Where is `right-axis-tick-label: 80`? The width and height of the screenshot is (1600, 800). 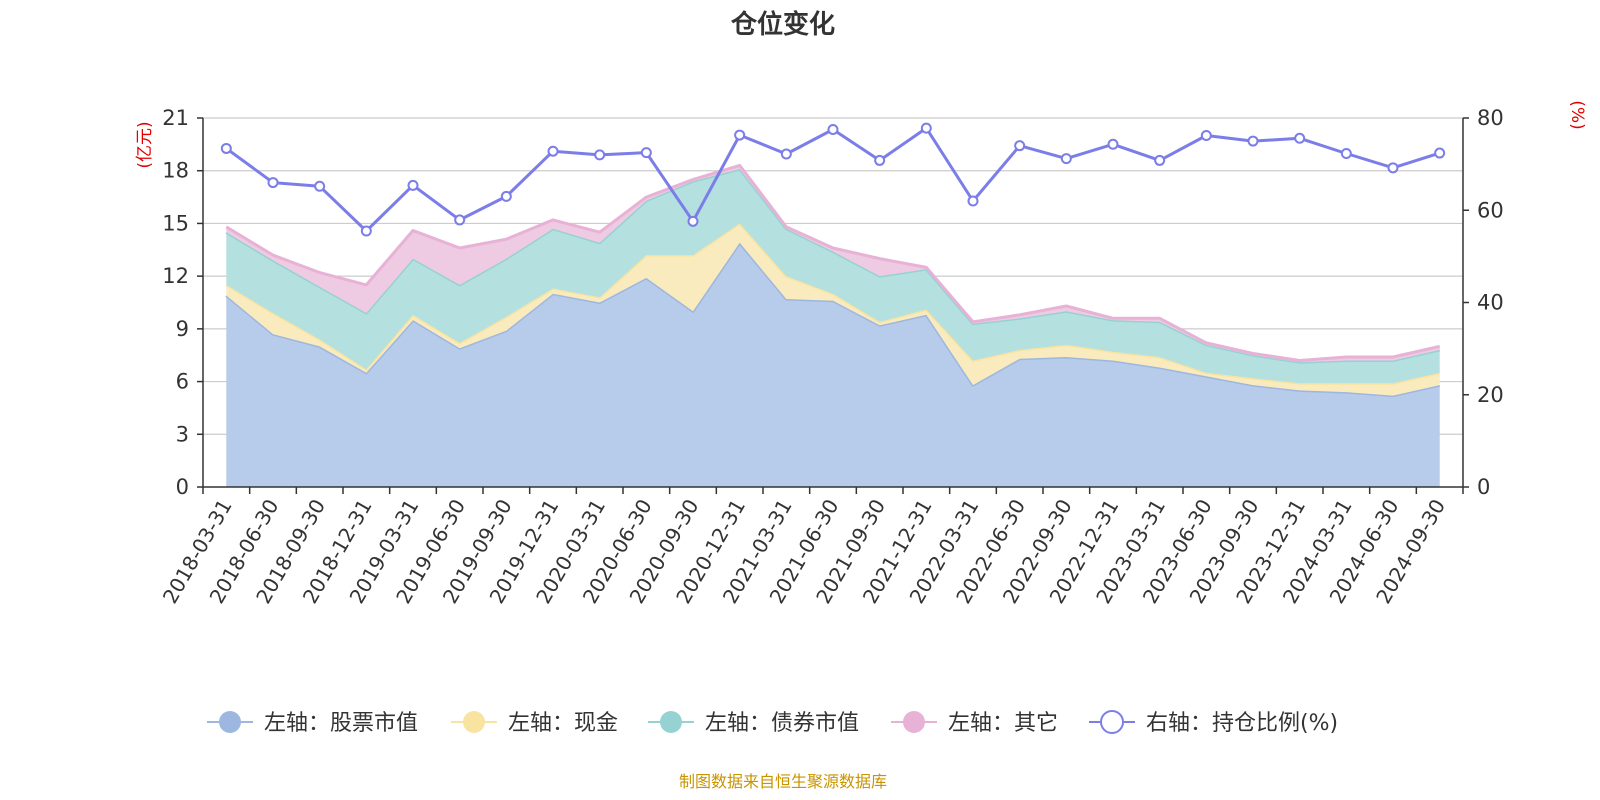 right-axis-tick-label: 80 is located at coordinates (1490, 118).